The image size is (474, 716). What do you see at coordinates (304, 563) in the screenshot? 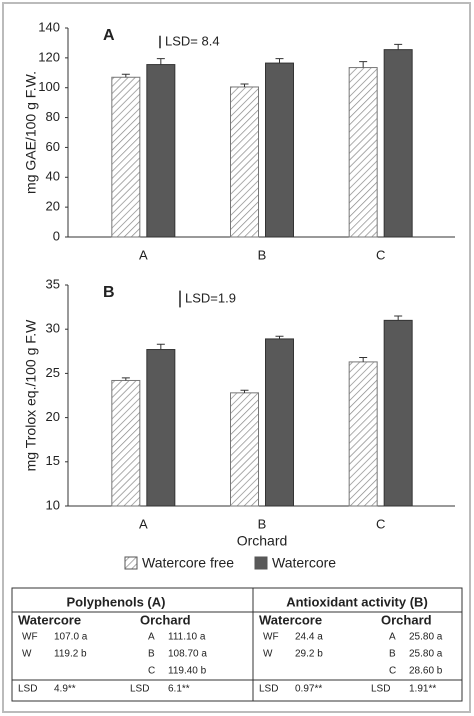
I see `legend-label: Watercore` at bounding box center [304, 563].